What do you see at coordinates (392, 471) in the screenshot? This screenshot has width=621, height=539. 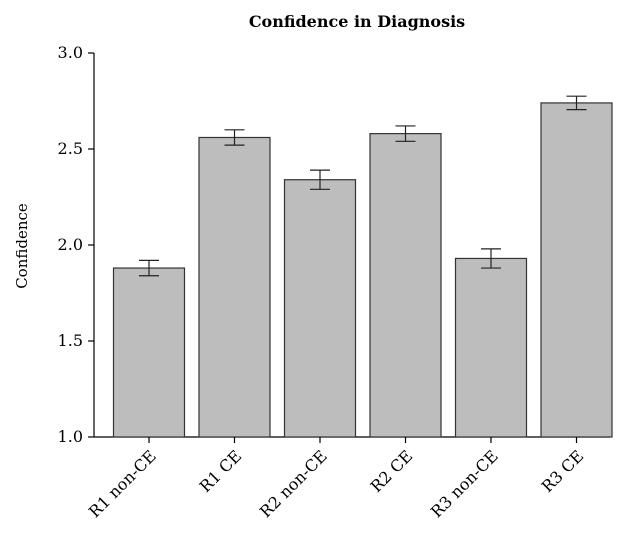 I see `x-tick-label: R2 CE` at bounding box center [392, 471].